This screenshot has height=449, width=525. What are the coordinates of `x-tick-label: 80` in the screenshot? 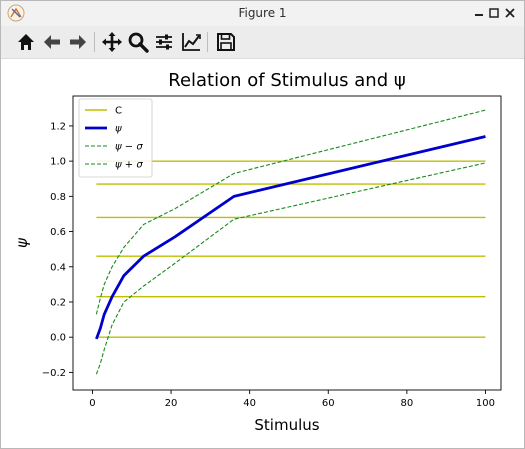 It's located at (407, 403).